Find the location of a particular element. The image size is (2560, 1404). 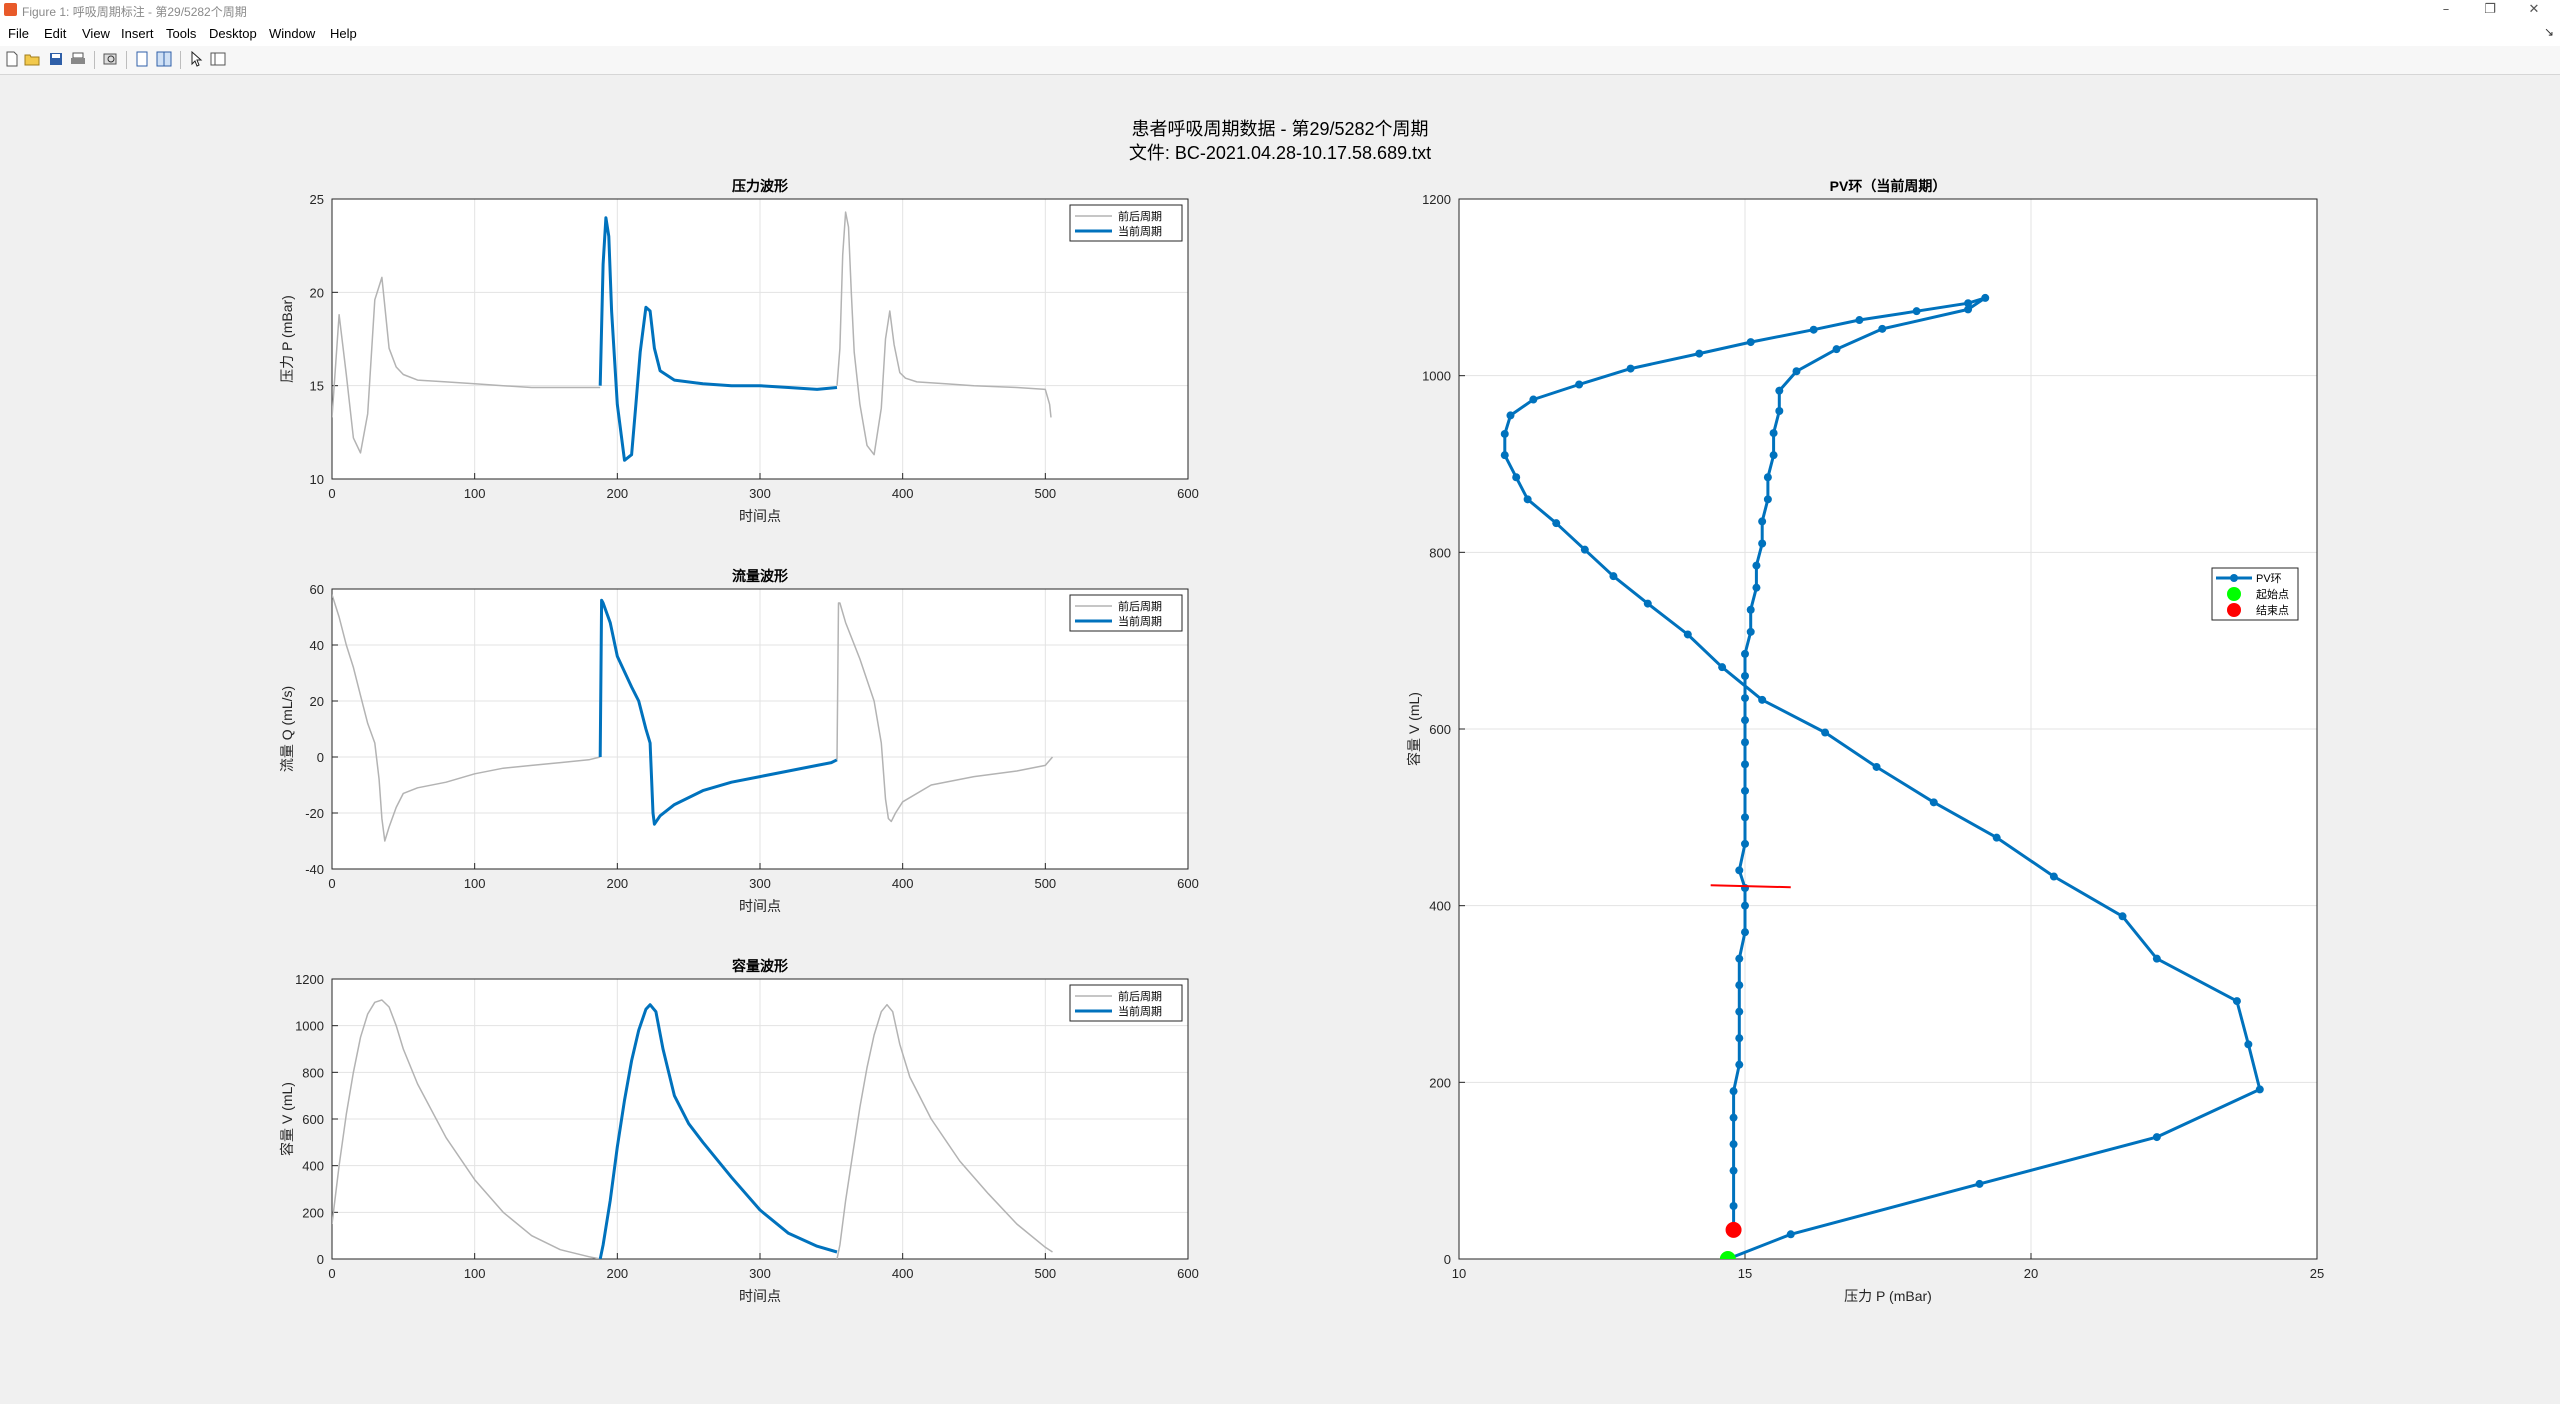

menu-insert: Insert is located at coordinates (137, 33).